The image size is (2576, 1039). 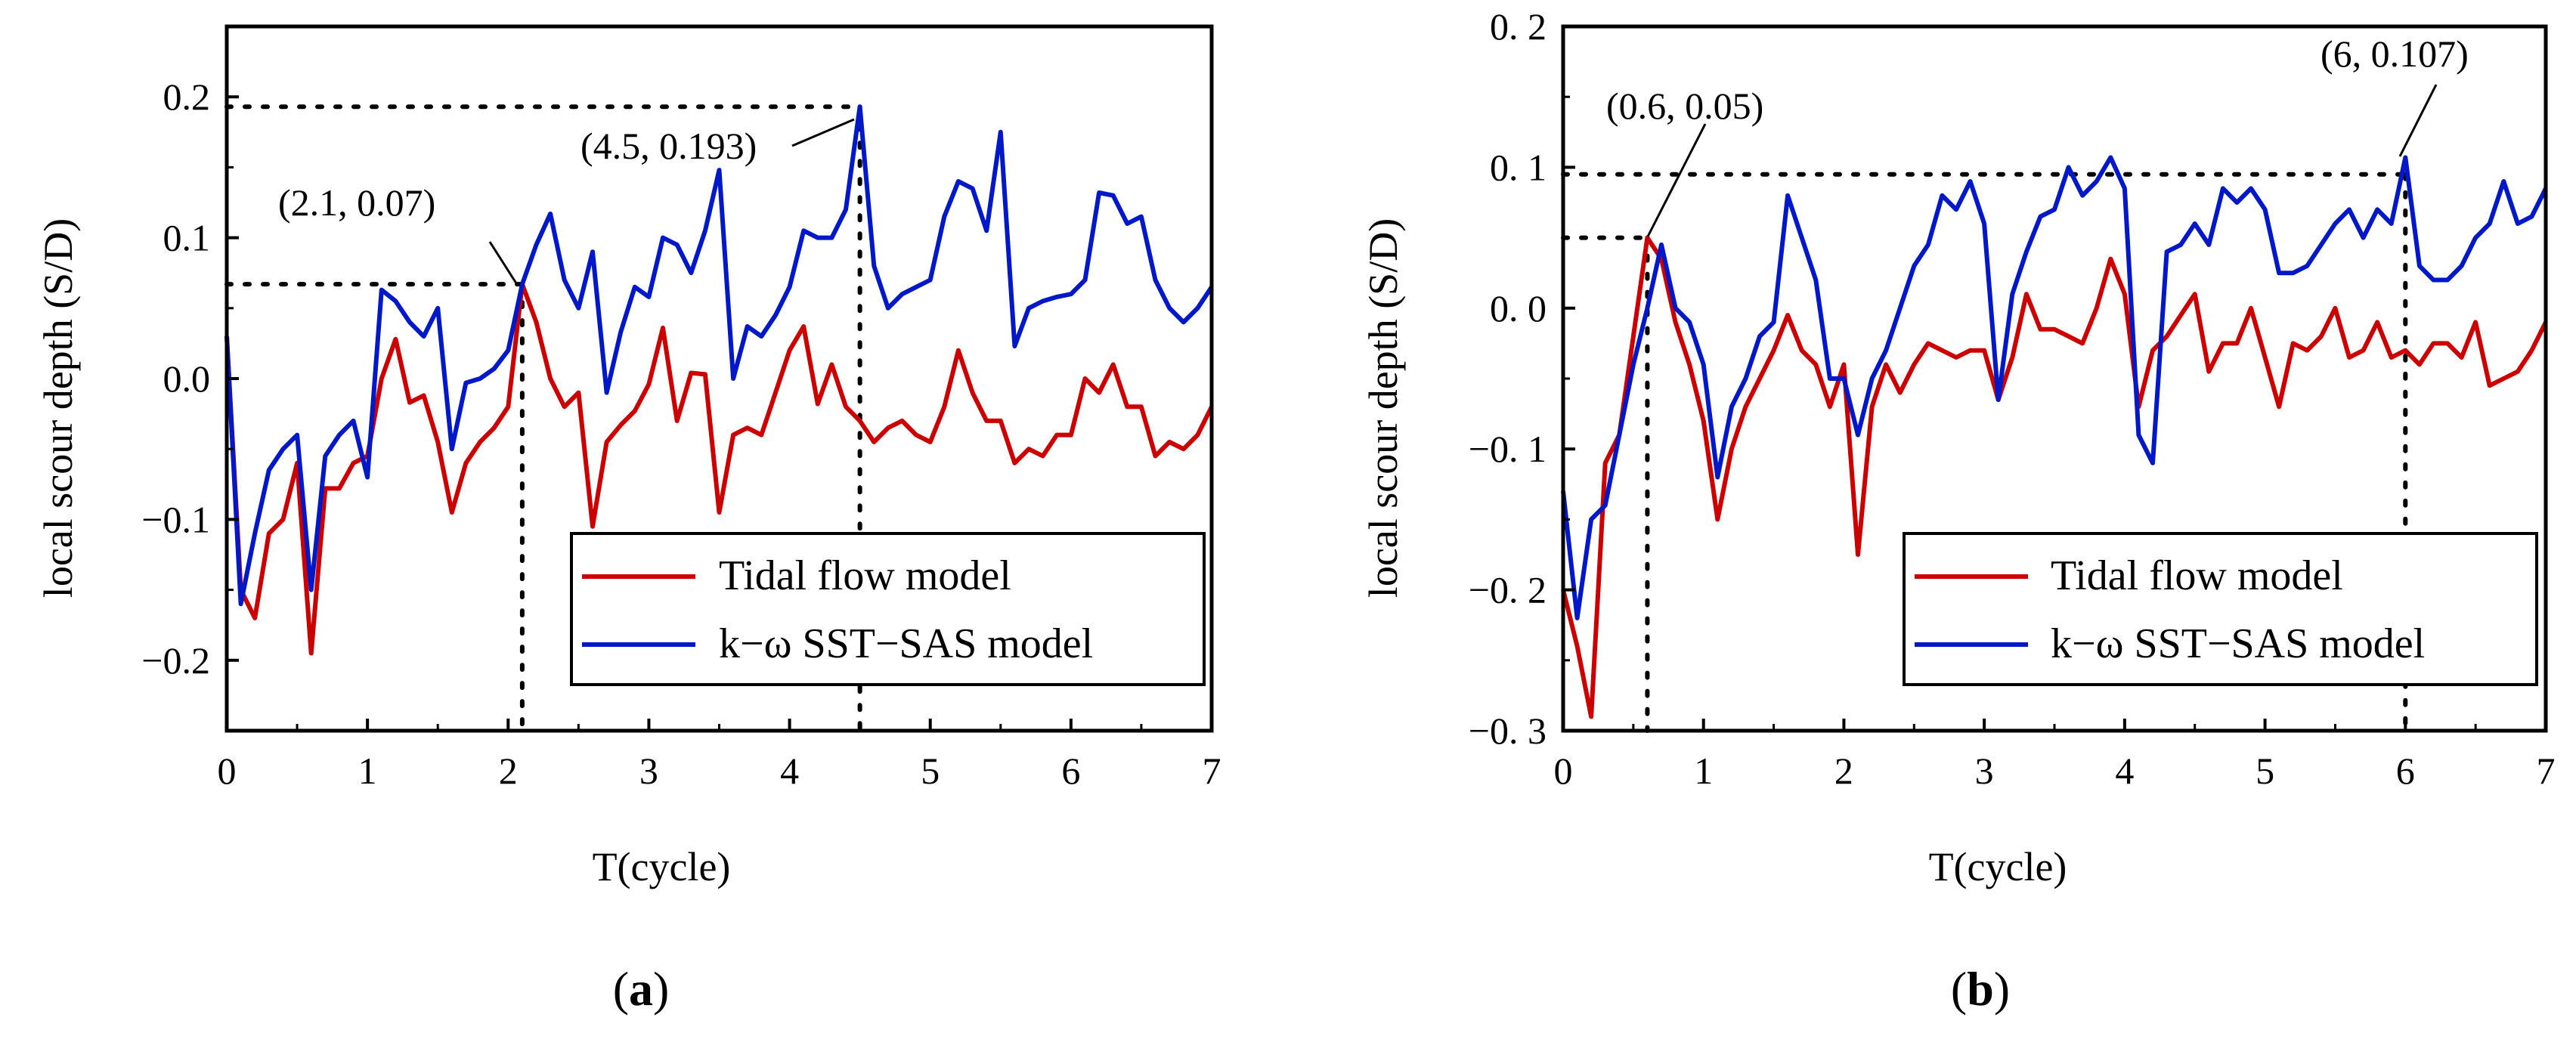 What do you see at coordinates (1070, 771) in the screenshot?
I see `panel-a-xtick-label: 6` at bounding box center [1070, 771].